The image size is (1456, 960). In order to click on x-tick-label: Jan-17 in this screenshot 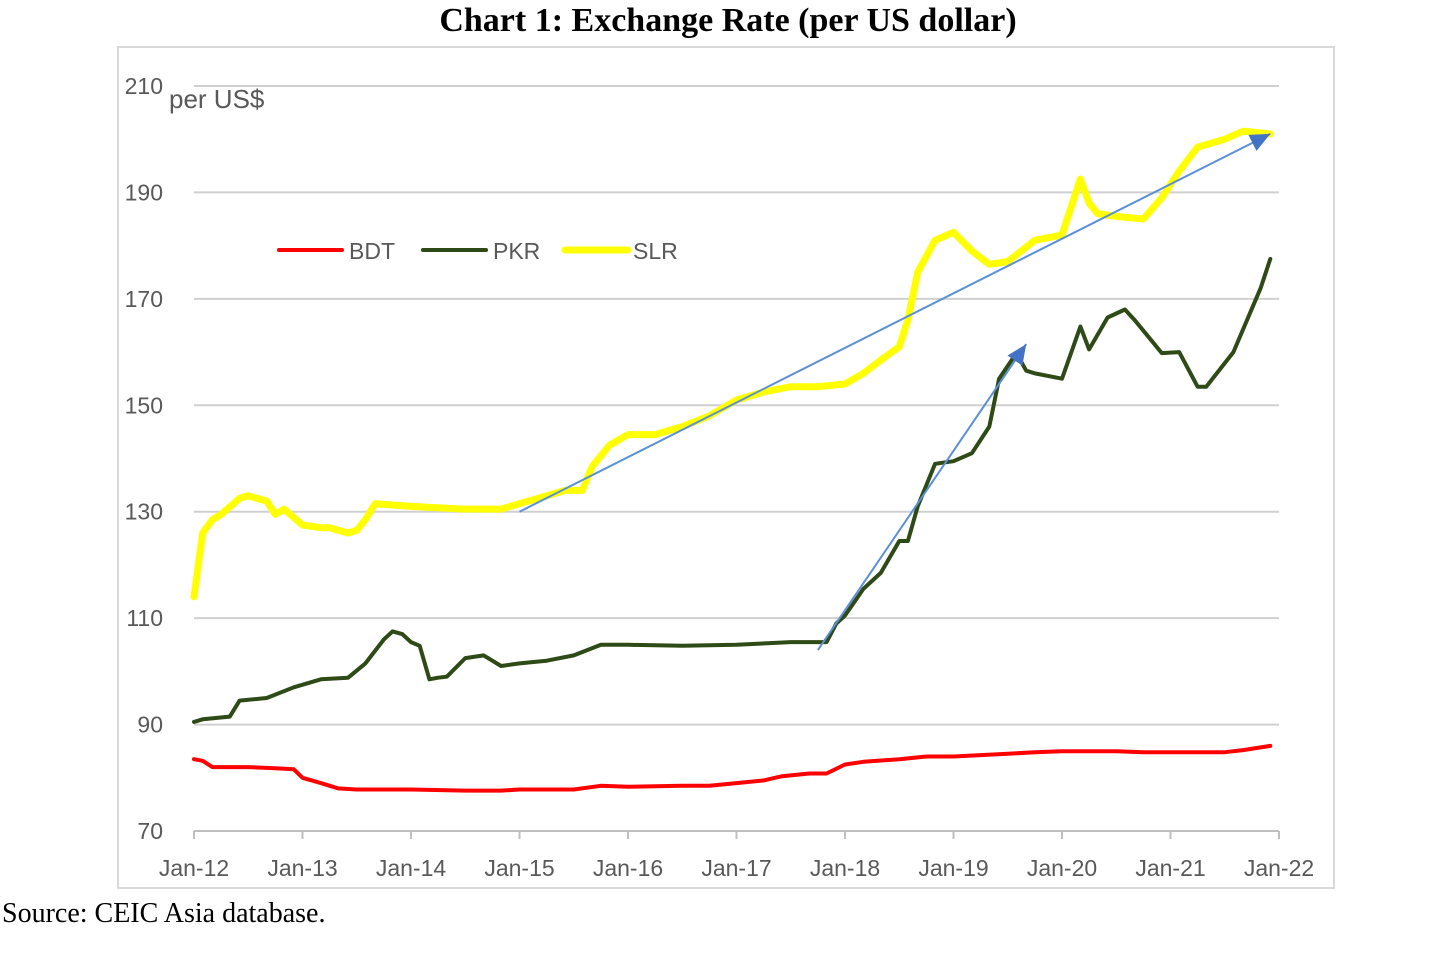, I will do `click(736, 868)`.